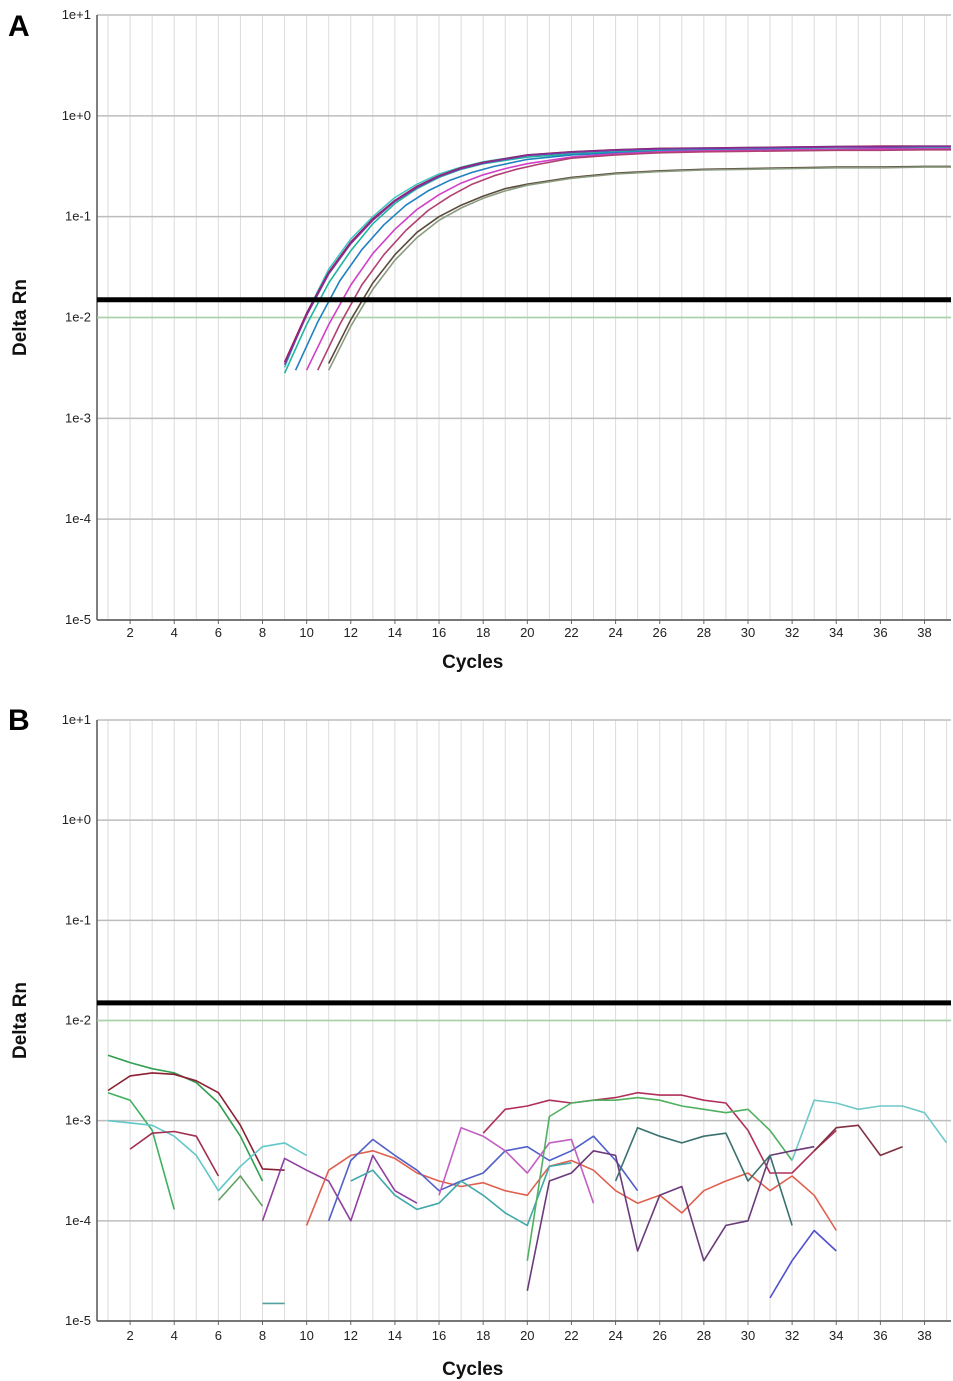 The width and height of the screenshot is (953, 1381). Describe the element at coordinates (19, 26) in the screenshot. I see `panel-letter: A` at that location.